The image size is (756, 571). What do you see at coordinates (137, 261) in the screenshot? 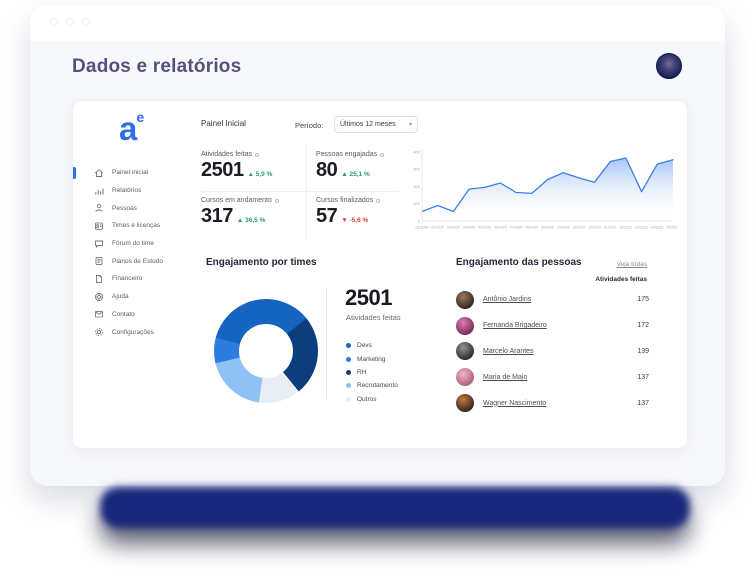
I see `sidebar-item-label: Planos de Estudo` at bounding box center [137, 261].